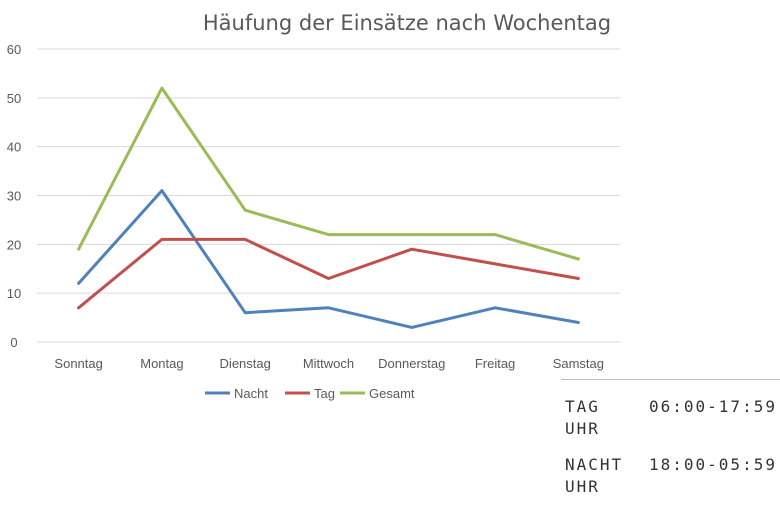 Image resolution: width=780 pixels, height=505 pixels. What do you see at coordinates (14, 293) in the screenshot?
I see `y-tick-label: 10` at bounding box center [14, 293].